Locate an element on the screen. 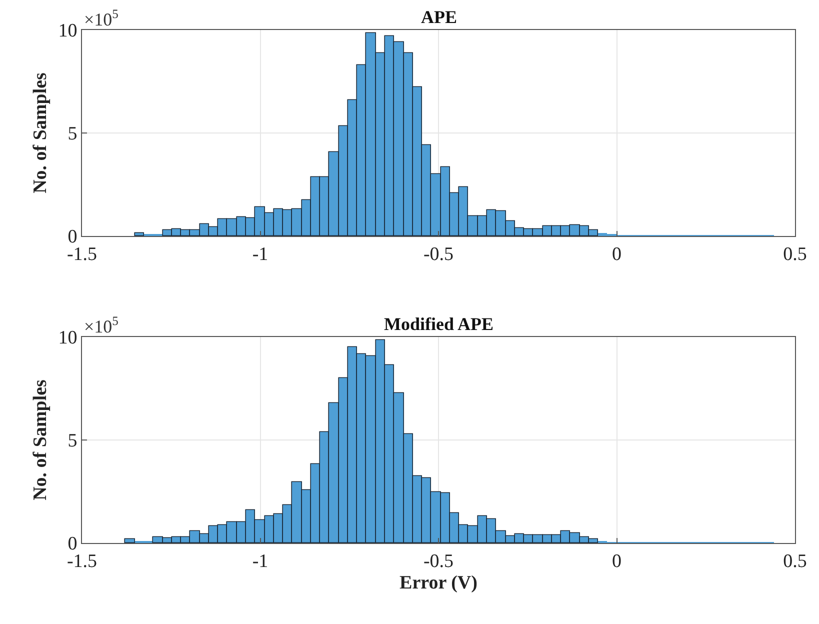 Image resolution: width=819 pixels, height=624 pixels. x-axis-title: Error (V) is located at coordinates (439, 583).